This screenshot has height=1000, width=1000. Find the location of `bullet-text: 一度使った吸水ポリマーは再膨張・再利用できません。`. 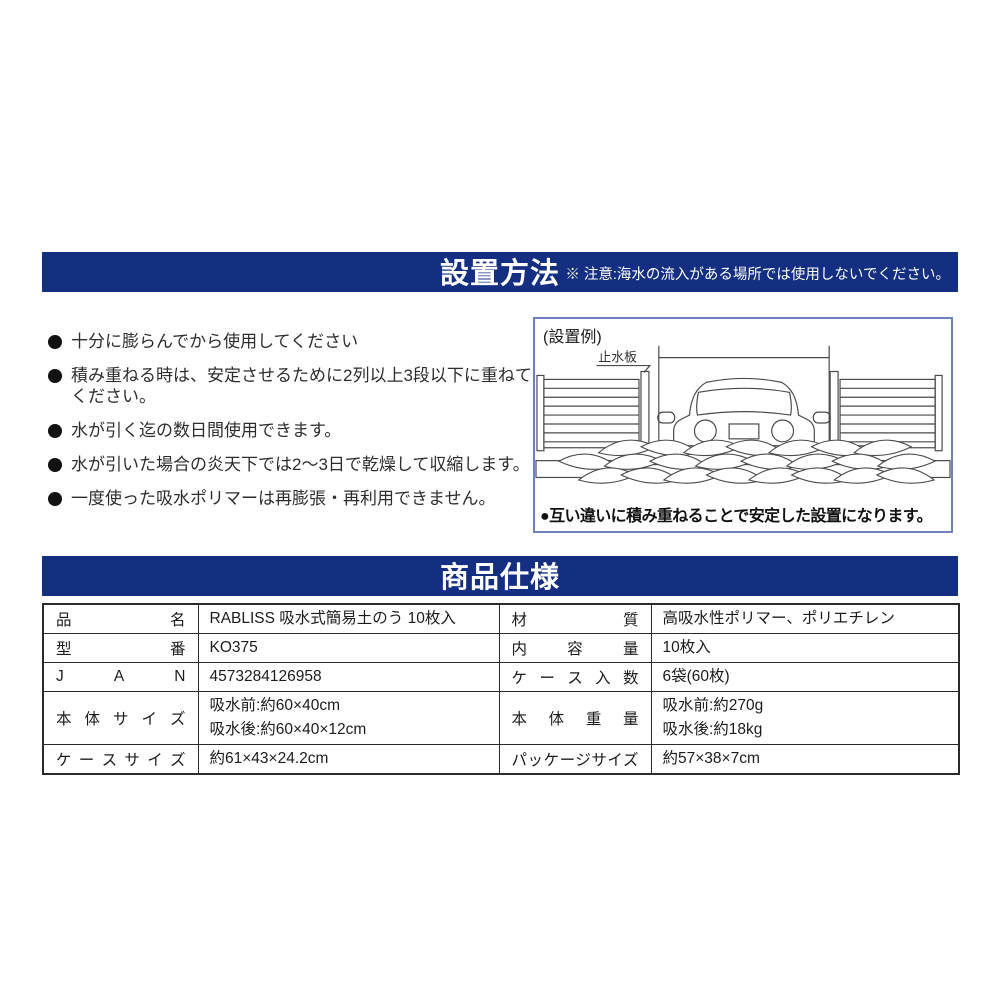

bullet-text: 一度使った吸水ポリマーは再膨張・再利用できません。 is located at coordinates (283, 498).